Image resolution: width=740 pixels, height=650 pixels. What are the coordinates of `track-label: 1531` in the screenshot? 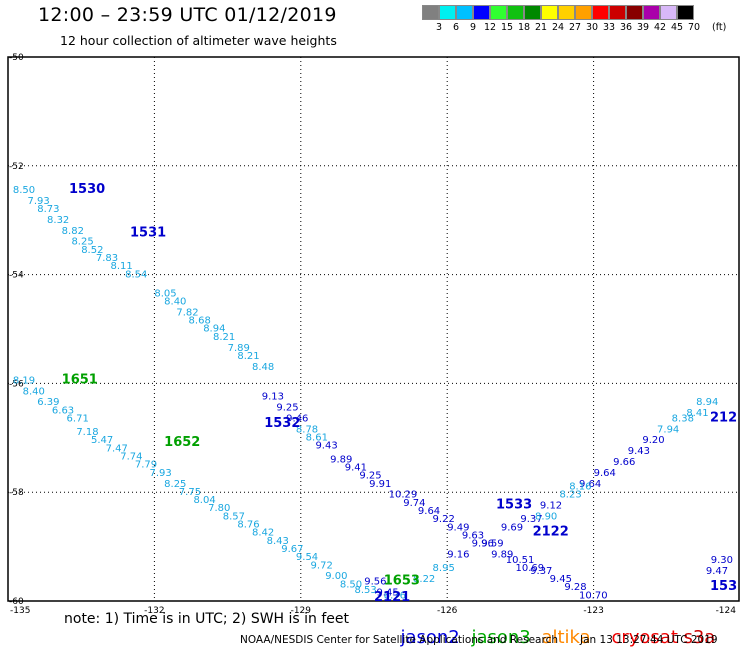 It's located at (148, 233).